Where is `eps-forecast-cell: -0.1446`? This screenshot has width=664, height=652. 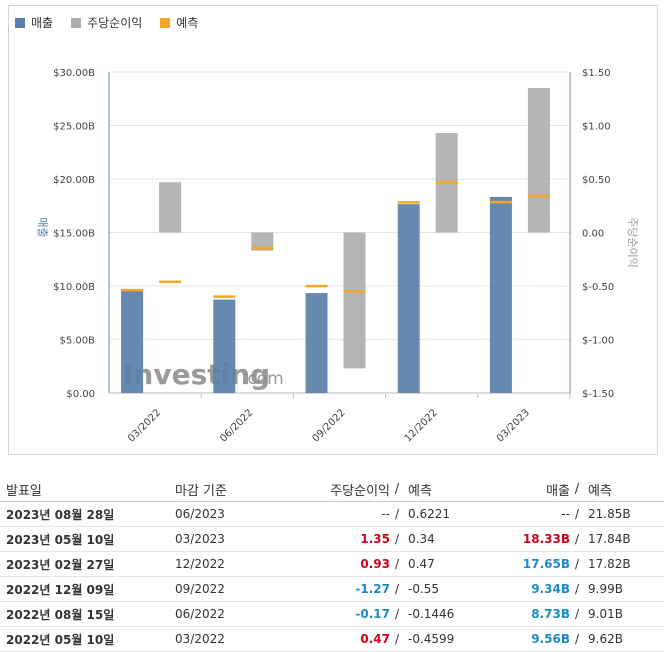 eps-forecast-cell: -0.1446 is located at coordinates (431, 614).